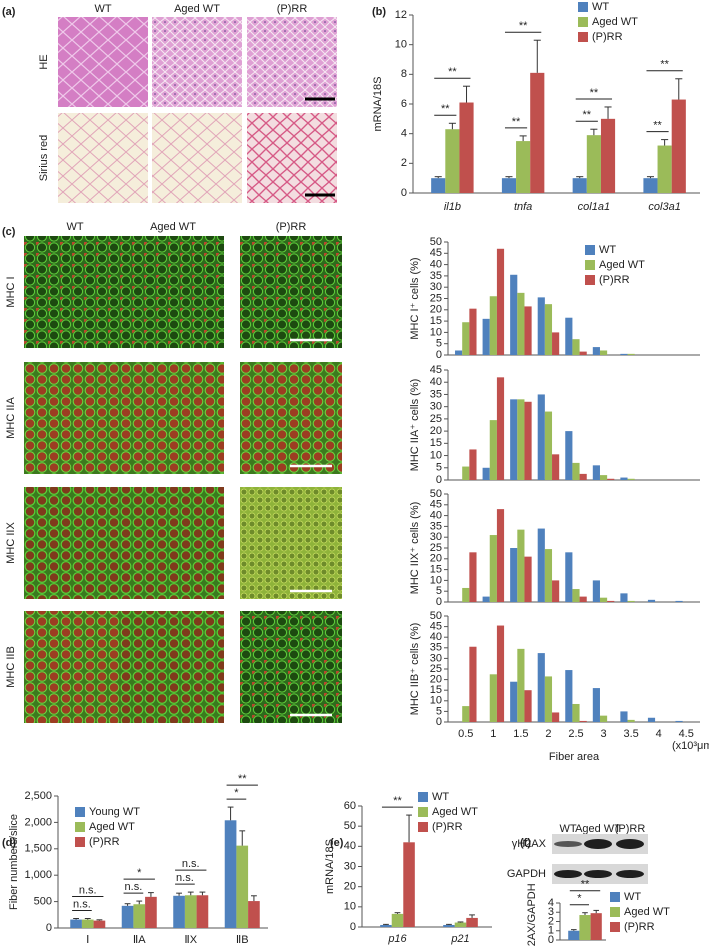  Describe the element at coordinates (44, 158) in the screenshot. I see `row-label: Sirius red` at that location.